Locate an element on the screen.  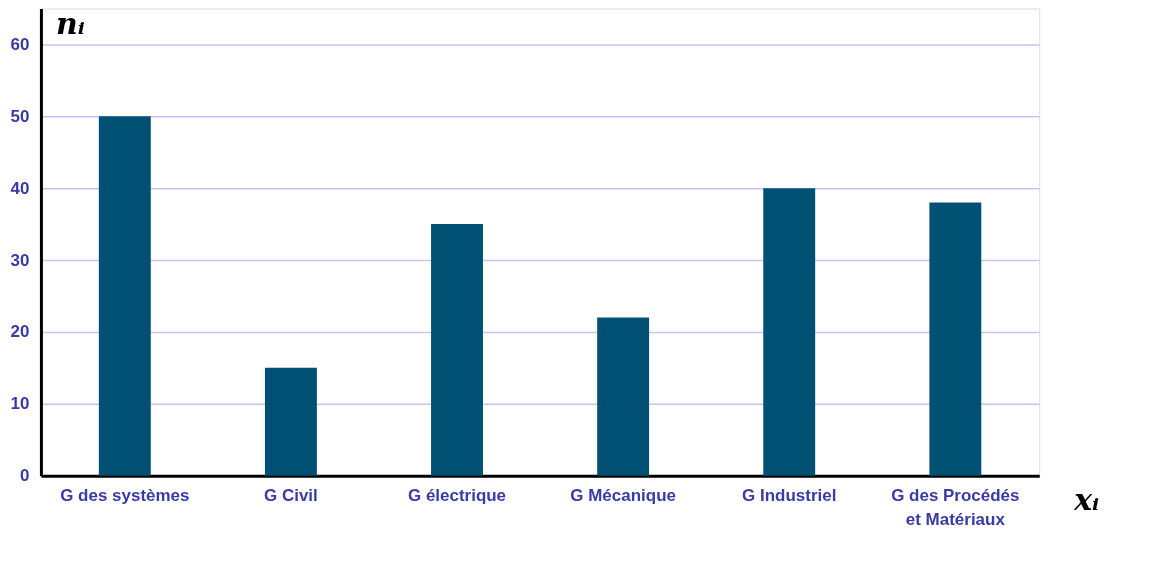
x-tick-label: G Industriel is located at coordinates (789, 496).